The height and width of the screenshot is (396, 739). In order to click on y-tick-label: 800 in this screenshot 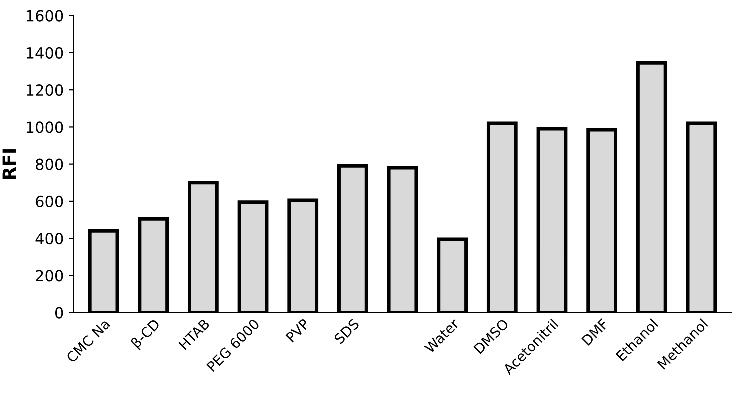, I will do `click(50, 164)`.